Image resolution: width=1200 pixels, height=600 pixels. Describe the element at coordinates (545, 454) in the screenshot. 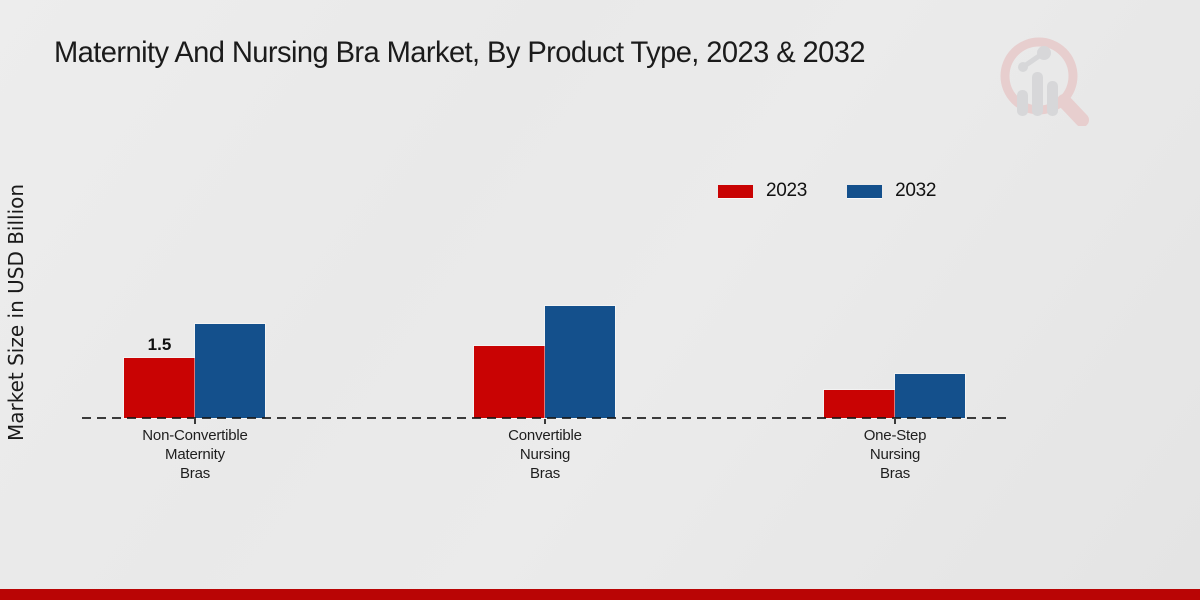

I see `category-label-group1: Convertible Nursing Bras` at that location.